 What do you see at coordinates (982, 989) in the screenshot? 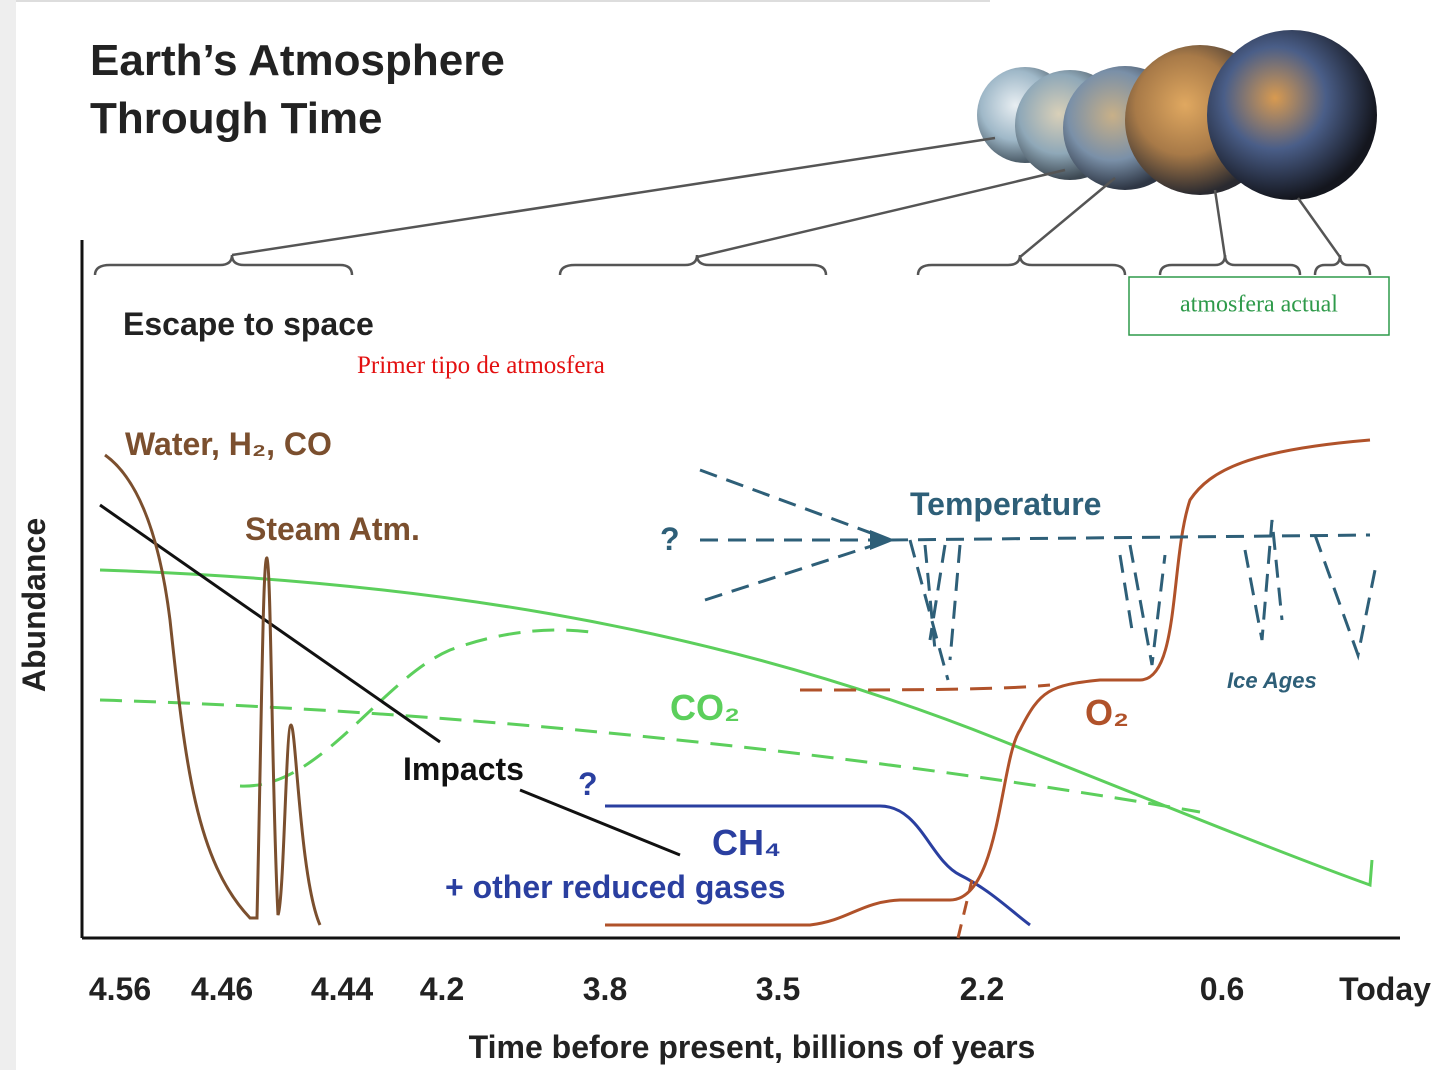
I see `x-tick-label: 2.2` at bounding box center [982, 989].